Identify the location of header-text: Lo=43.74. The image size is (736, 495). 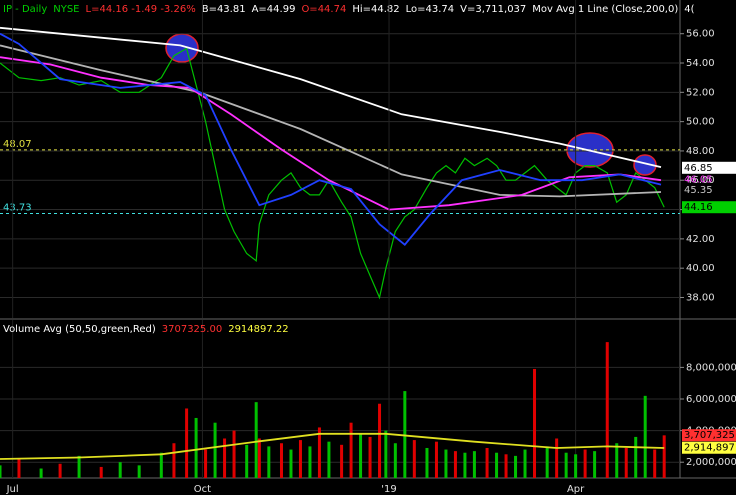
(430, 9).